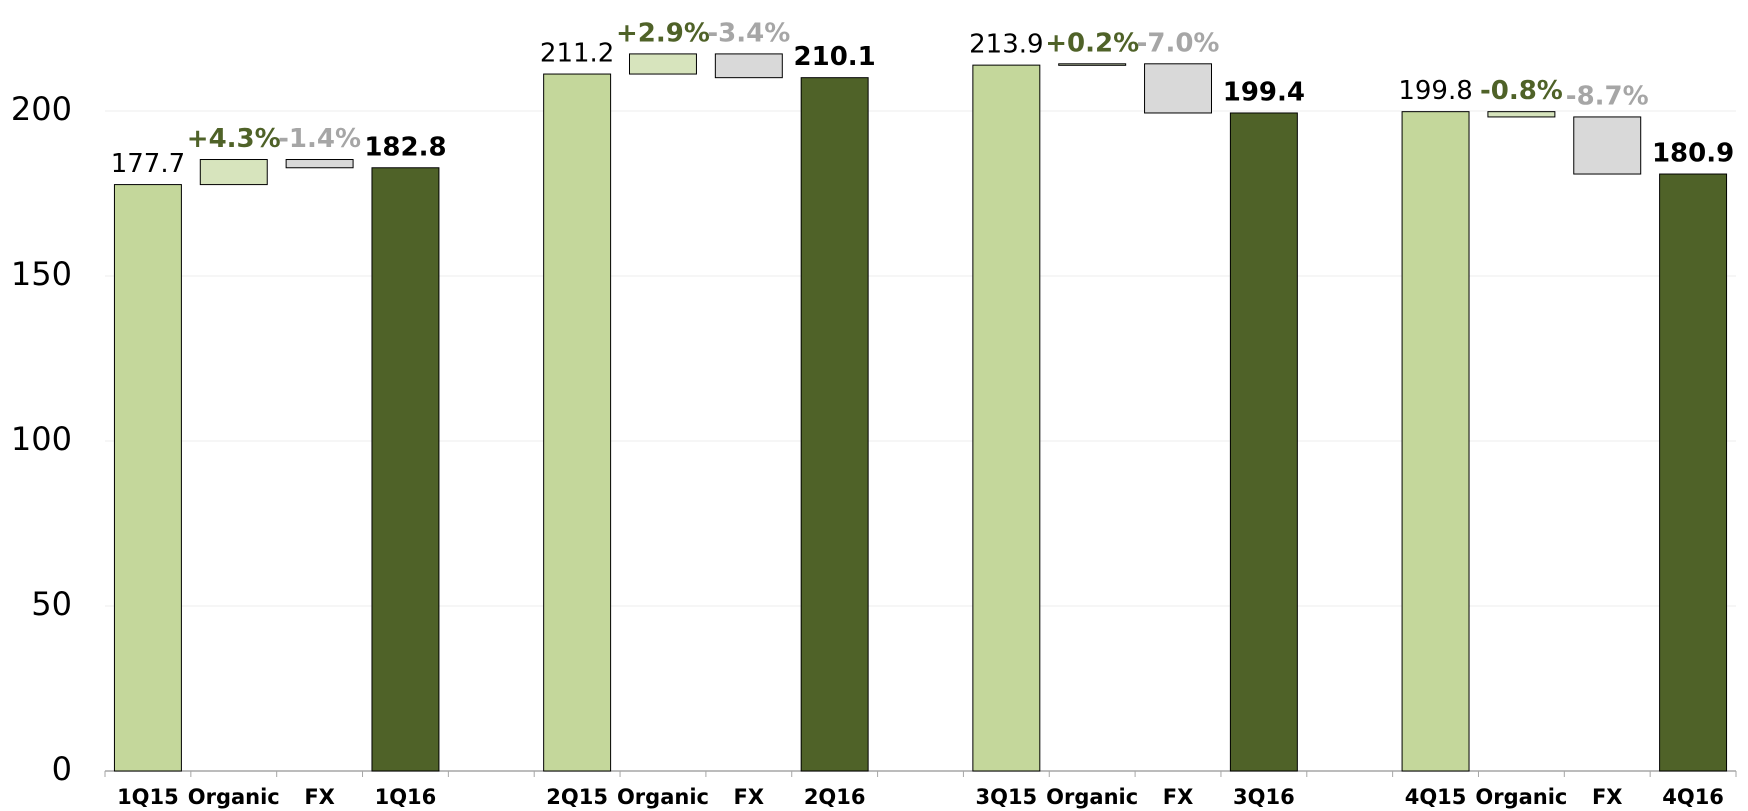  Describe the element at coordinates (1693, 797) in the screenshot. I see `x-tick-label: 4Q16` at that location.